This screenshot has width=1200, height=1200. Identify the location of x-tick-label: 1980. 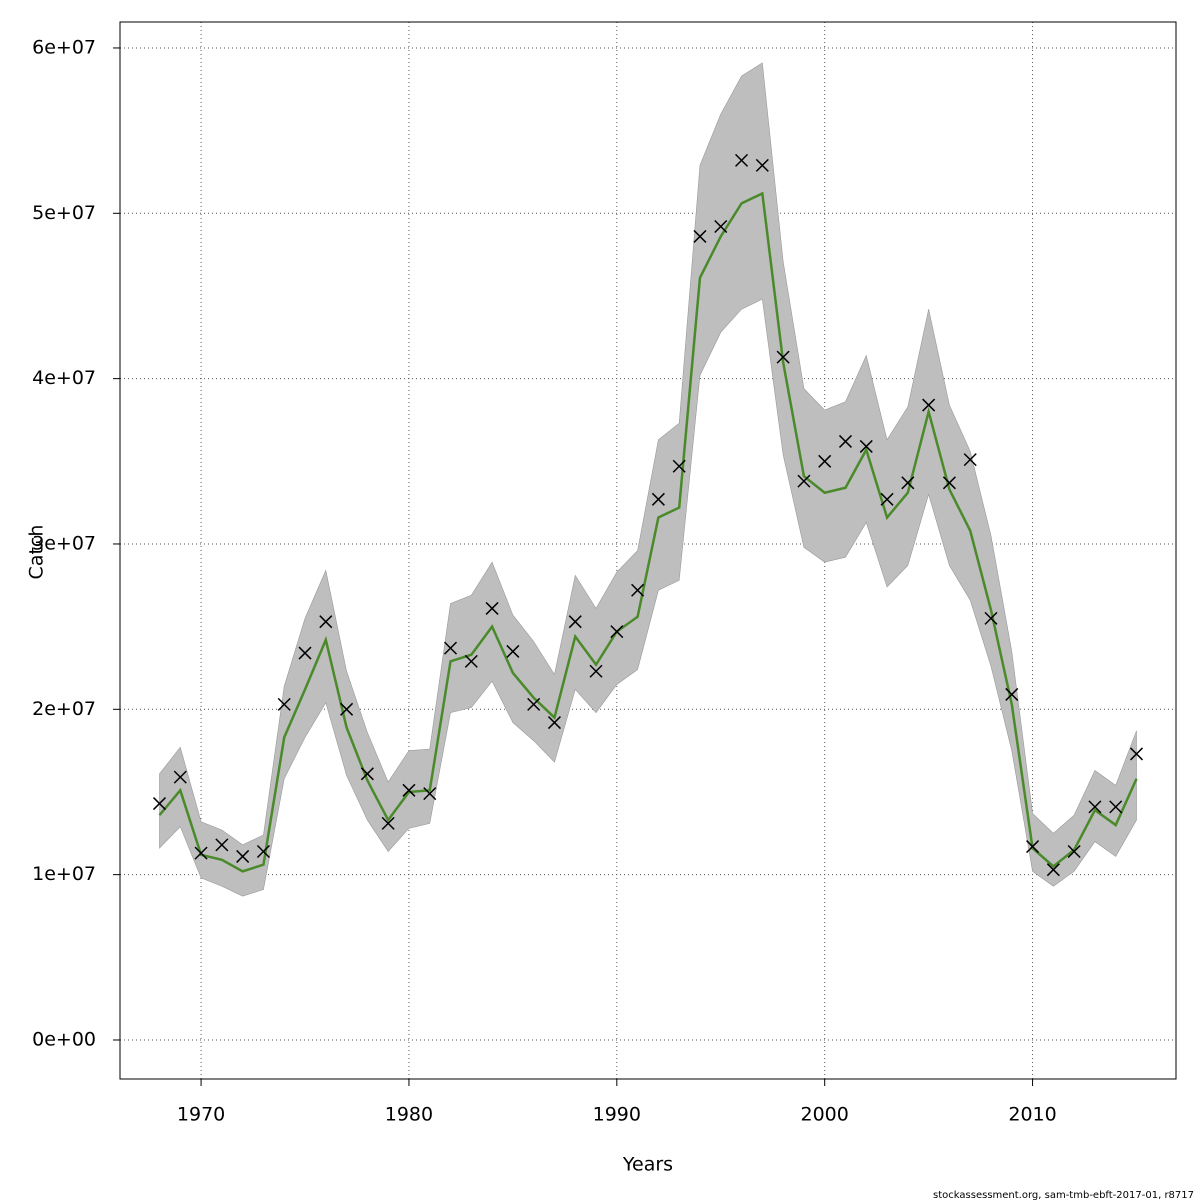
(409, 1115).